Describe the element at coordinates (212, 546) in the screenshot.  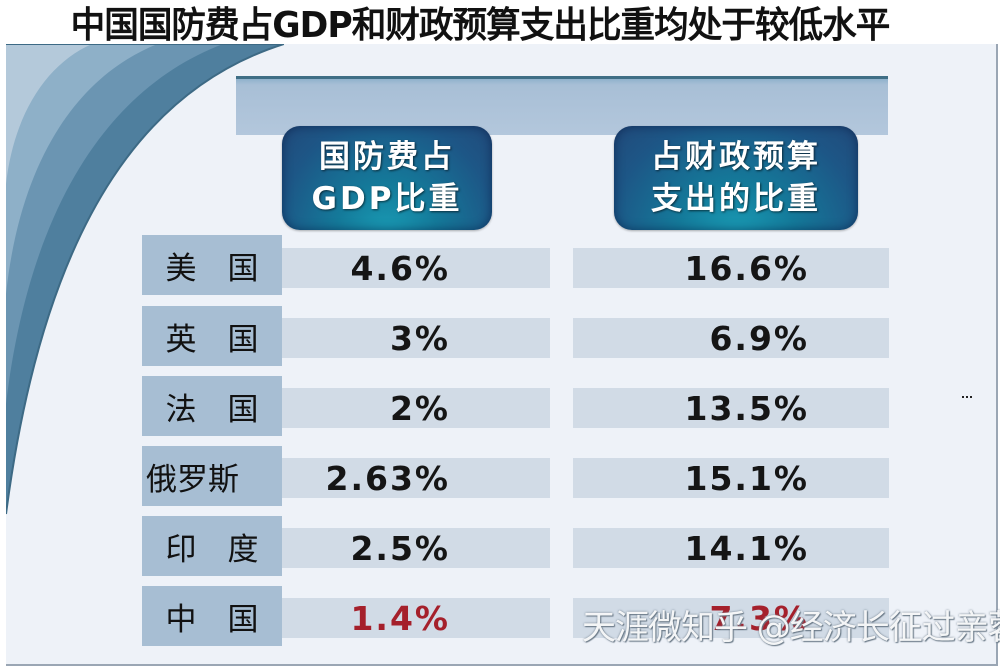
I see `row-label-india: 印 度` at that location.